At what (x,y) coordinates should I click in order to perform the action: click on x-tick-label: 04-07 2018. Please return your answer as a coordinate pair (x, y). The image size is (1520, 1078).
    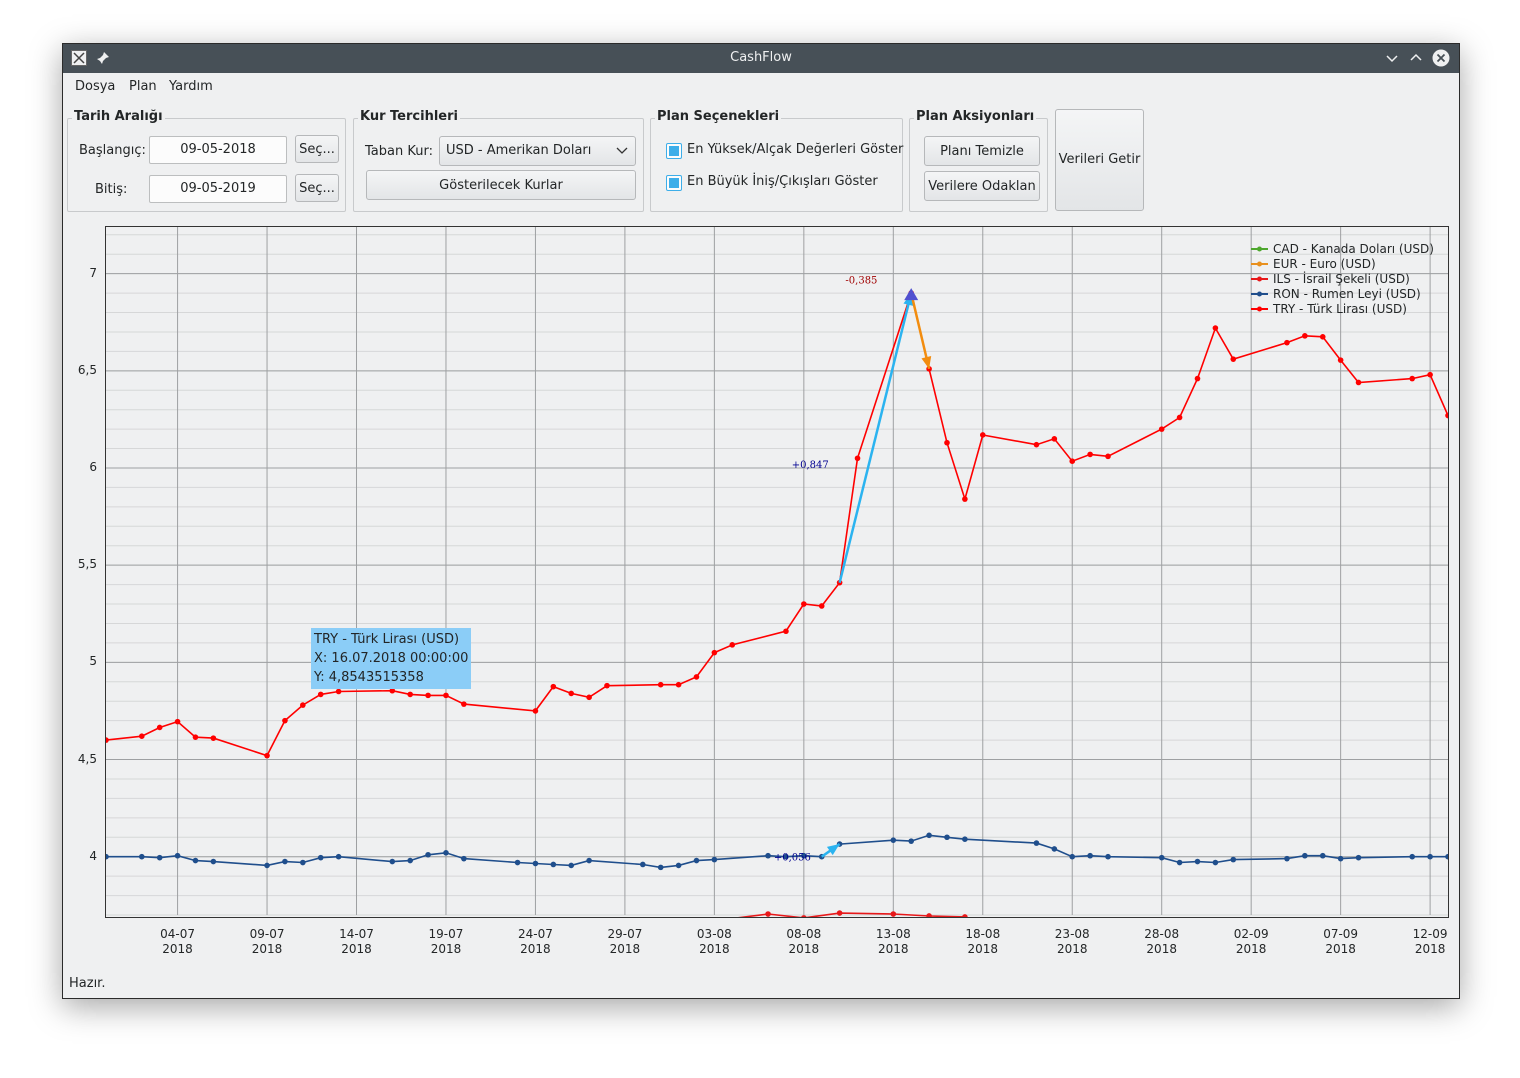
    Looking at the image, I should click on (178, 942).